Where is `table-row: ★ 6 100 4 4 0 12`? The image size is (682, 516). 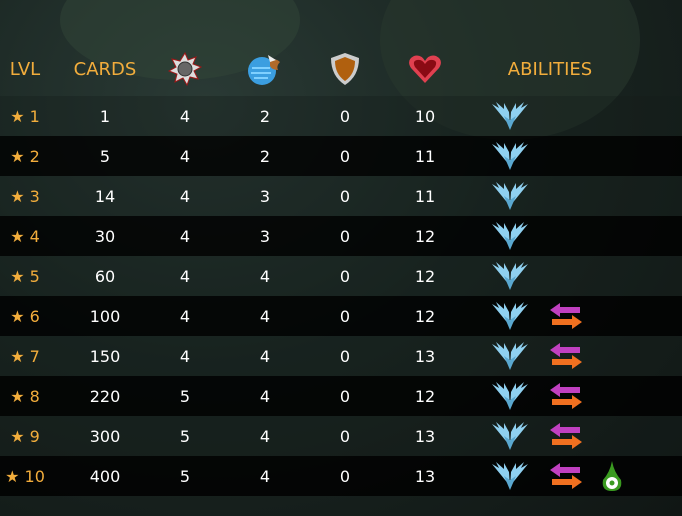 table-row: ★ 6 100 4 4 0 12 is located at coordinates (341, 316).